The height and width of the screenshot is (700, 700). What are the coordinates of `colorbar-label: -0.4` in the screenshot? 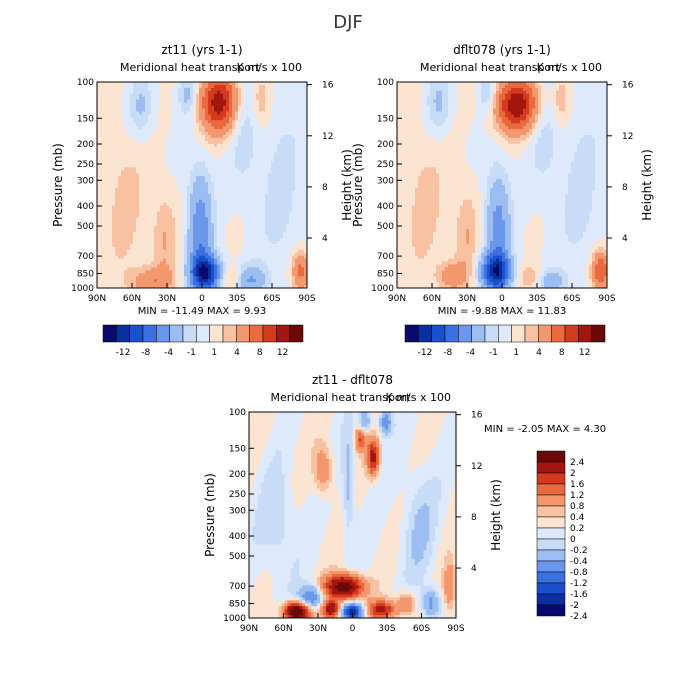 It's located at (579, 562).